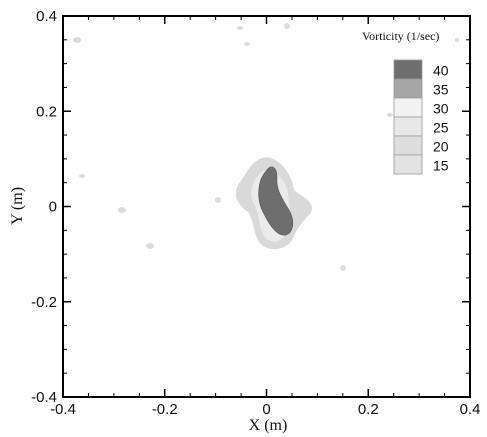 The width and height of the screenshot is (487, 437). I want to click on x-tick-label: 0.2, so click(368, 409).